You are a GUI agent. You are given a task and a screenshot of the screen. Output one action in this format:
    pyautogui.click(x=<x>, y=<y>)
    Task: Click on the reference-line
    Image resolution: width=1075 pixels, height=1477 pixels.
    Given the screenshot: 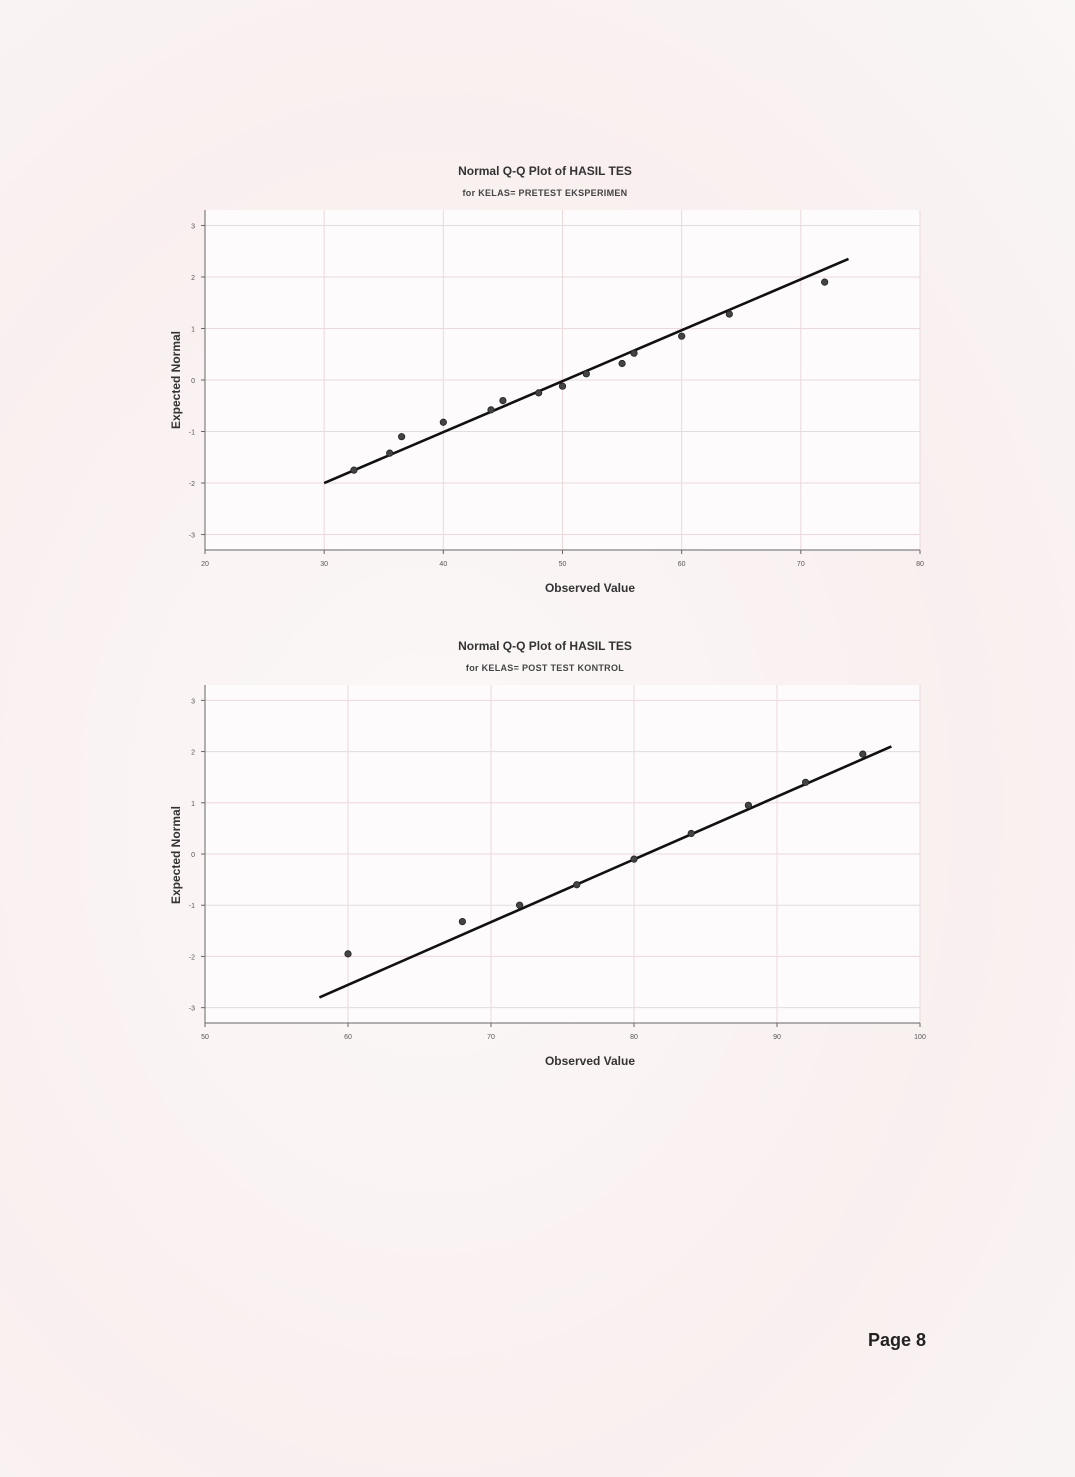 What is the action you would take?
    pyautogui.click(x=605, y=872)
    